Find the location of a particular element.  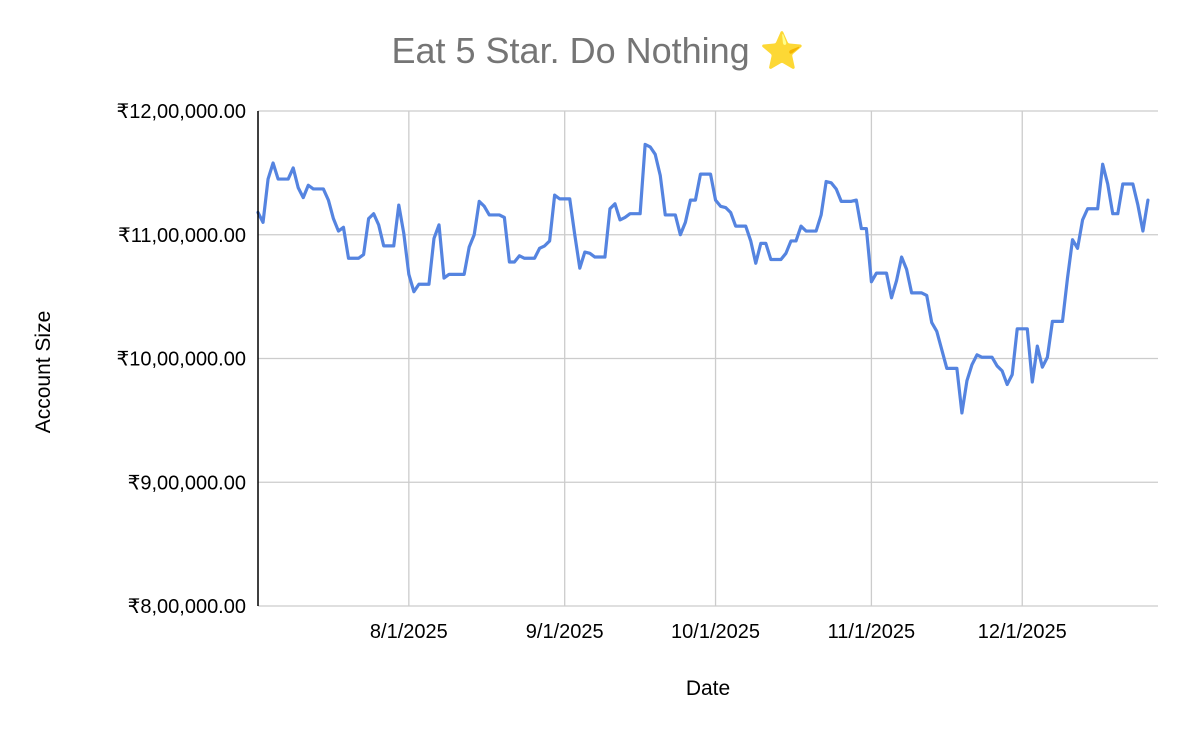

y-tick-label: ₹12,00,000.00 is located at coordinates (181, 112).